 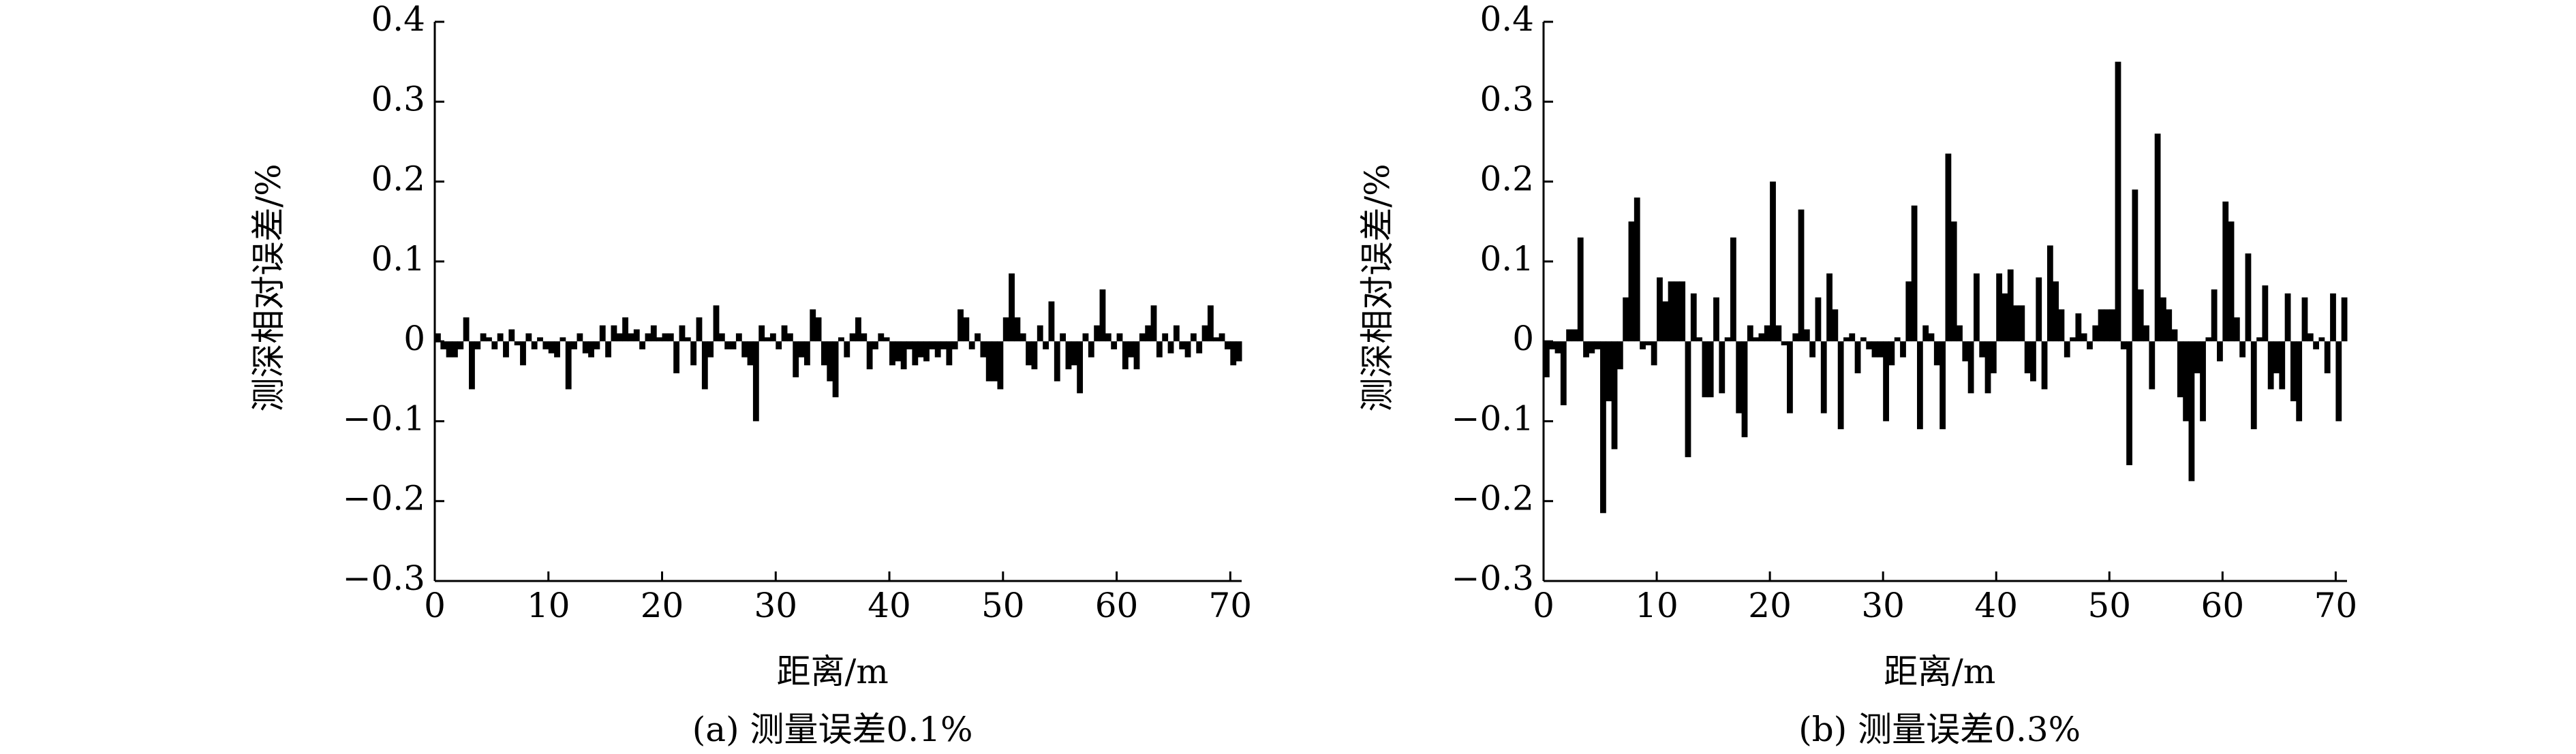 What do you see at coordinates (398, 99) in the screenshot?
I see `y-tick-label: 0.3` at bounding box center [398, 99].